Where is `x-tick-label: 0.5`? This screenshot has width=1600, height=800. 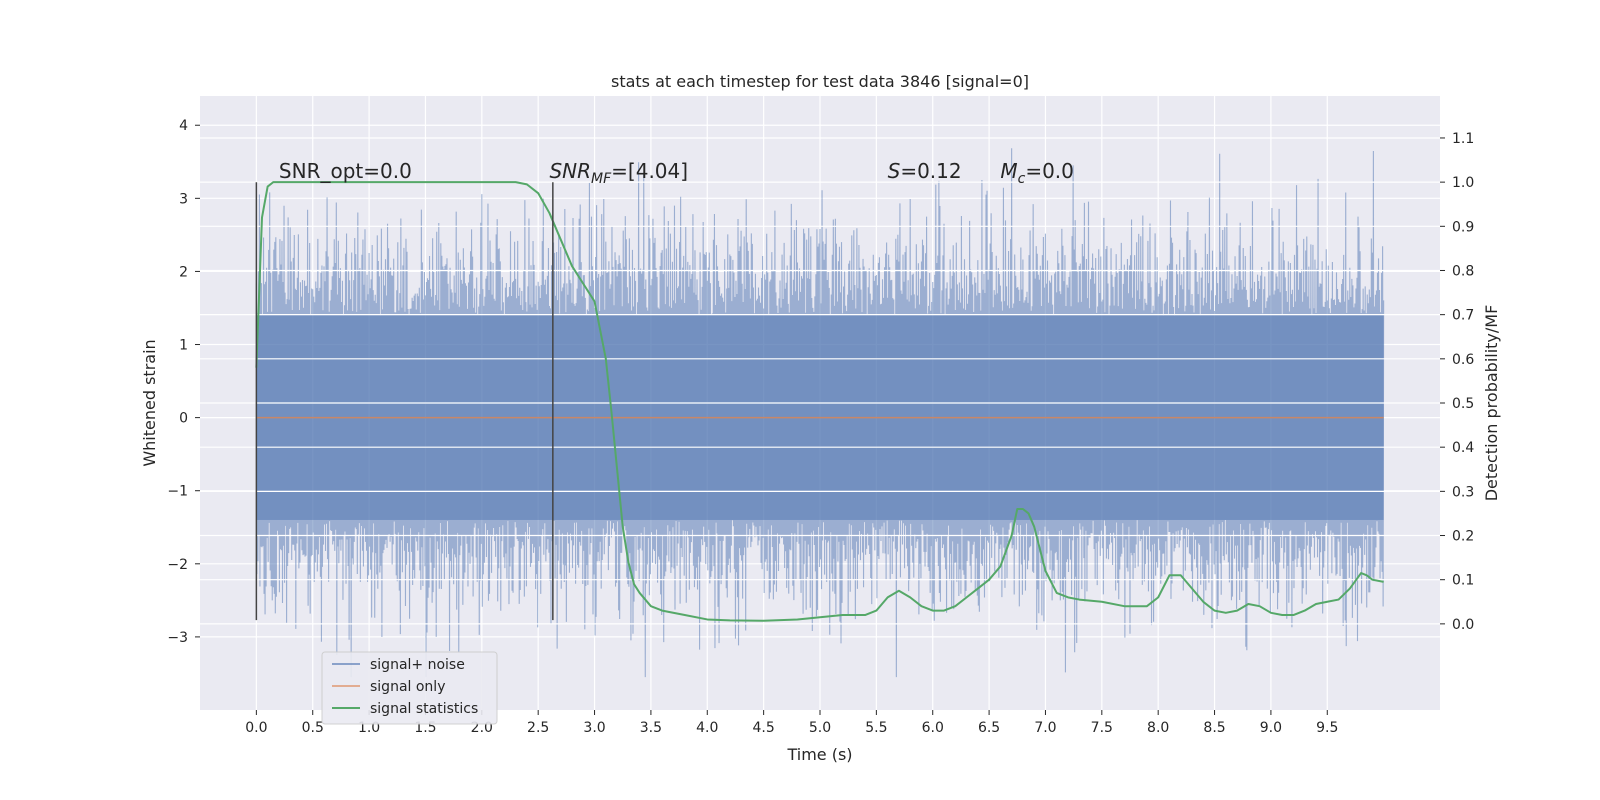
x-tick-label: 0.5 is located at coordinates (313, 728).